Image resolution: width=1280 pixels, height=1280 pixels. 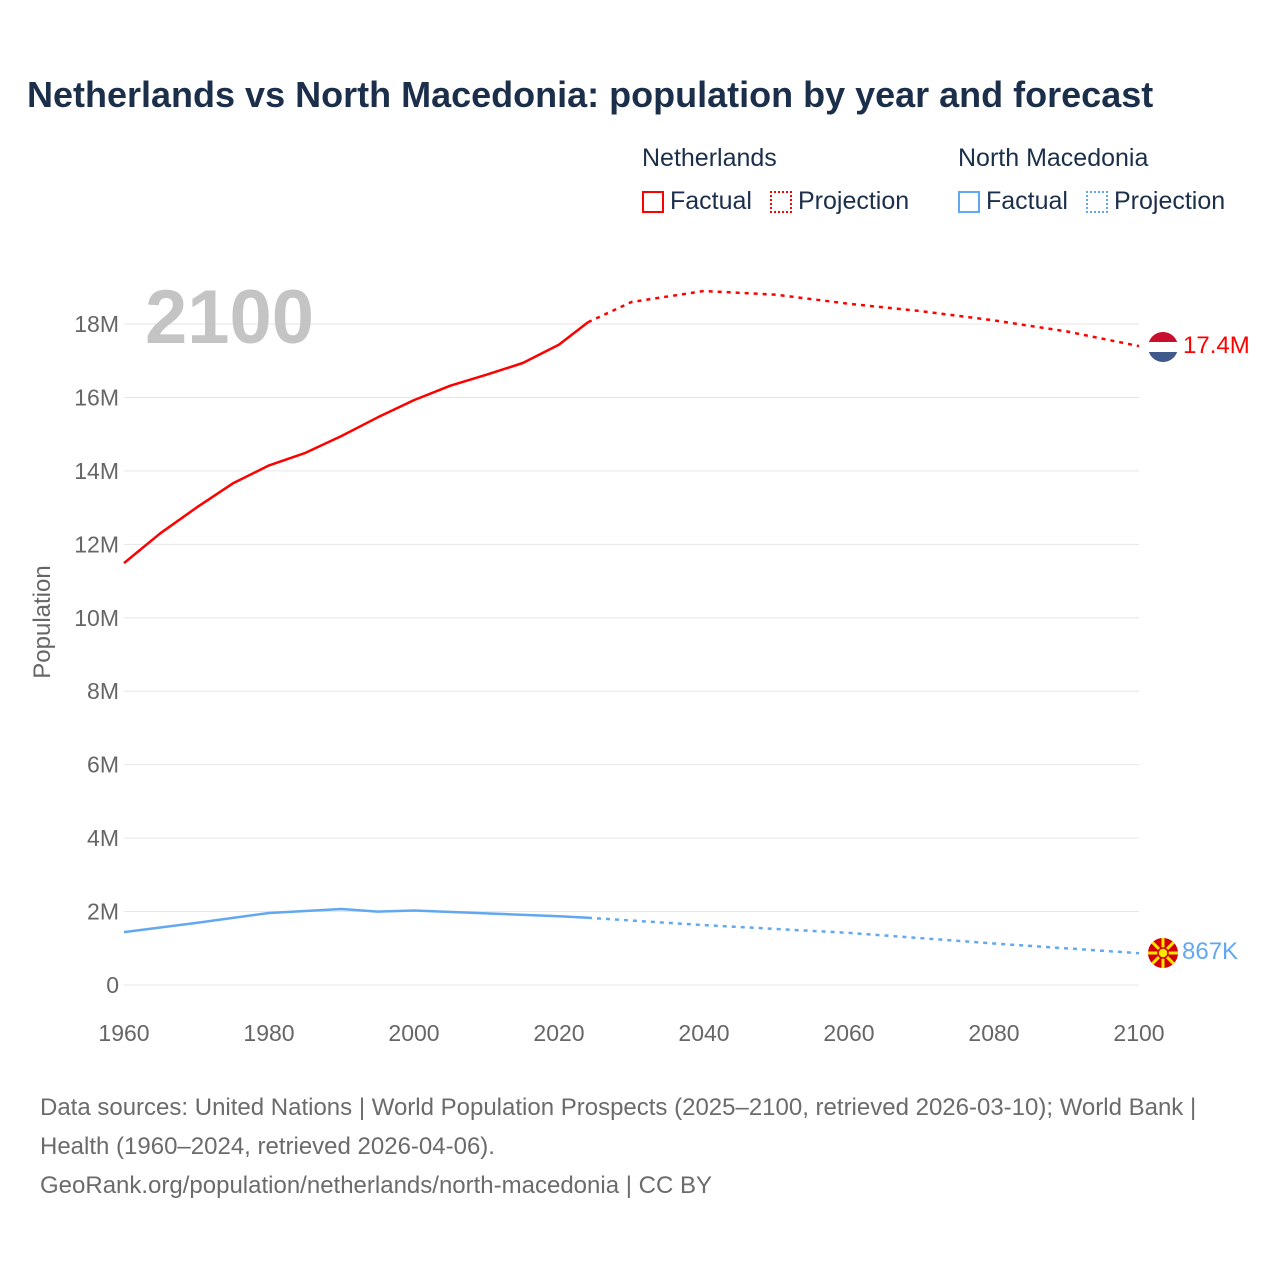 I want to click on y-axis-label: Population, so click(x=42, y=621).